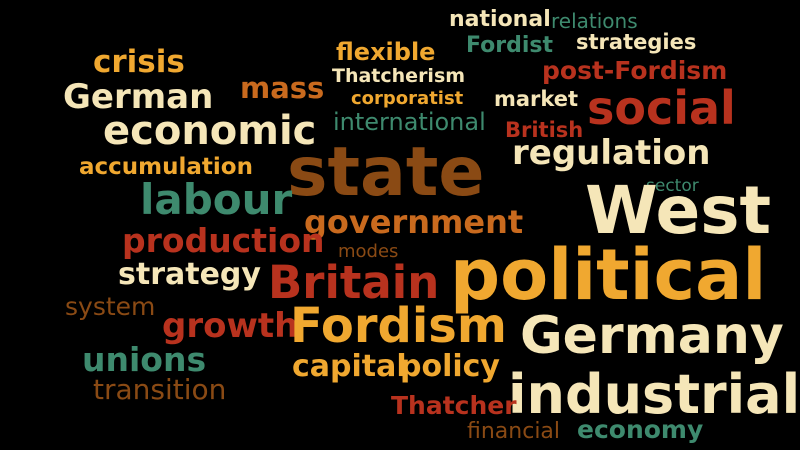  I want to click on word-state: state, so click(386, 172).